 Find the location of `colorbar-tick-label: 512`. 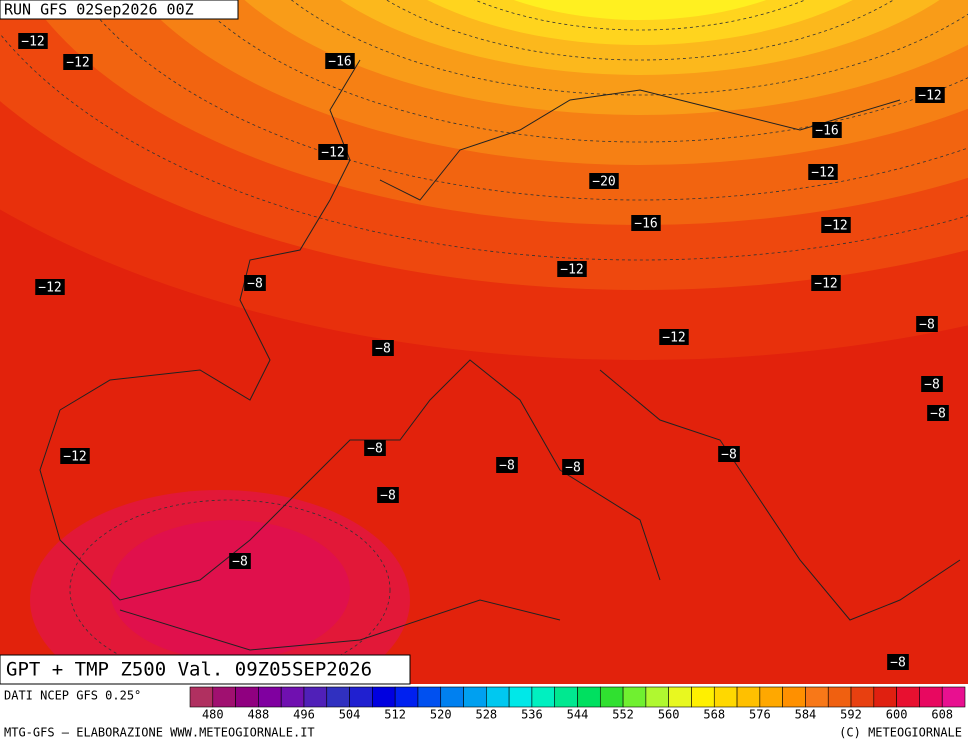

colorbar-tick-label: 512 is located at coordinates (395, 715).